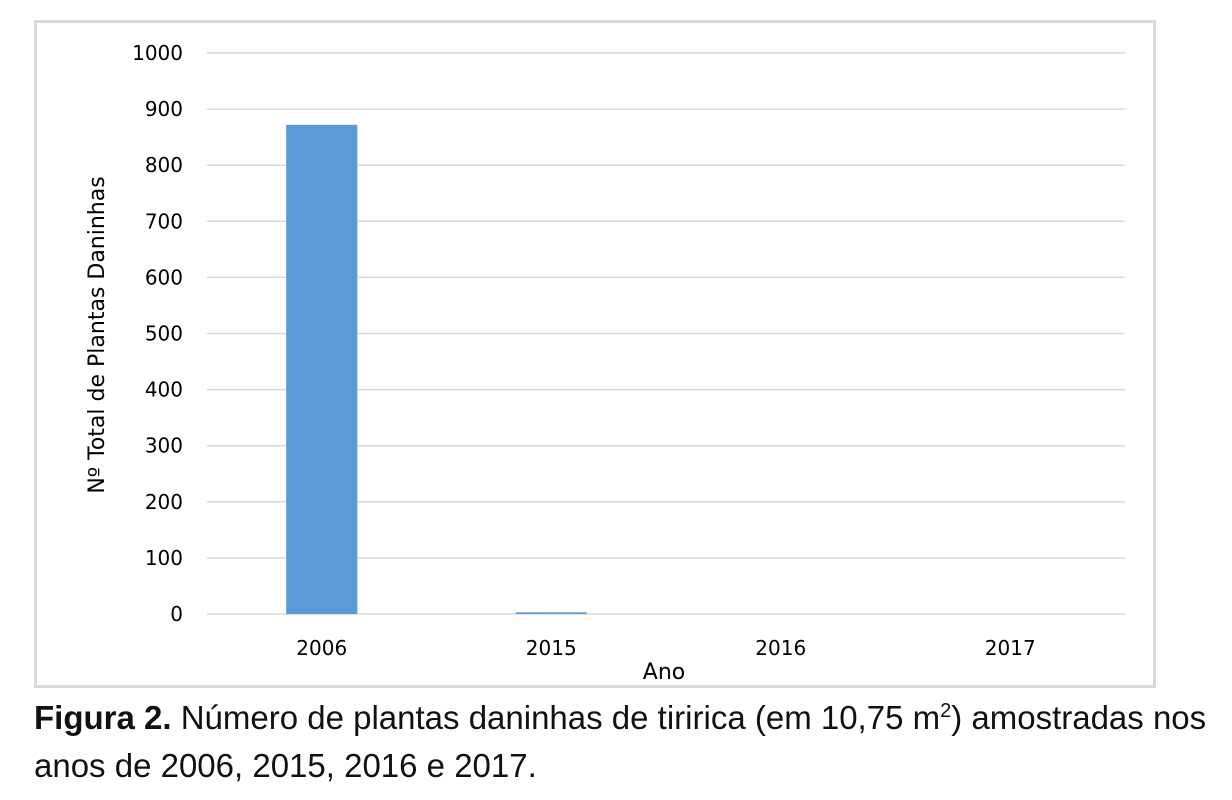 The image size is (1232, 800). I want to click on x-axis-title: Ano, so click(664, 672).